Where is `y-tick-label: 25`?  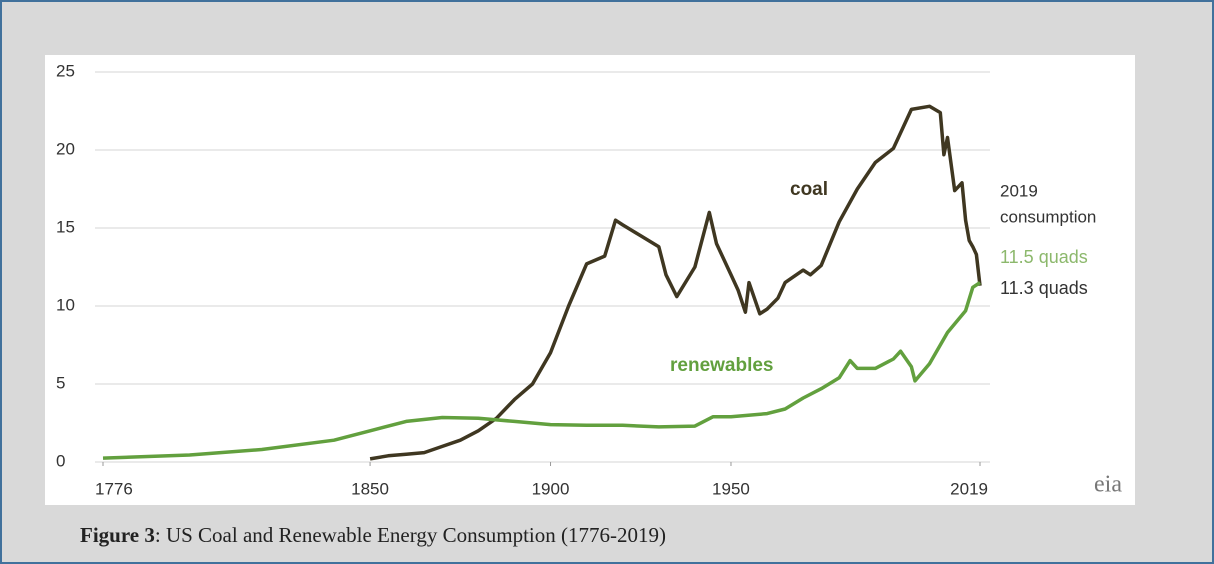 y-tick-label: 25 is located at coordinates (65, 70).